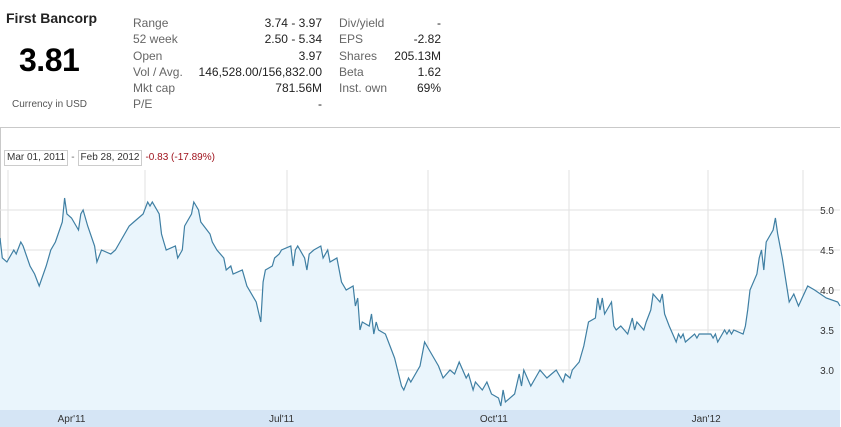  I want to click on stat-value: -2.82, so click(427, 39).